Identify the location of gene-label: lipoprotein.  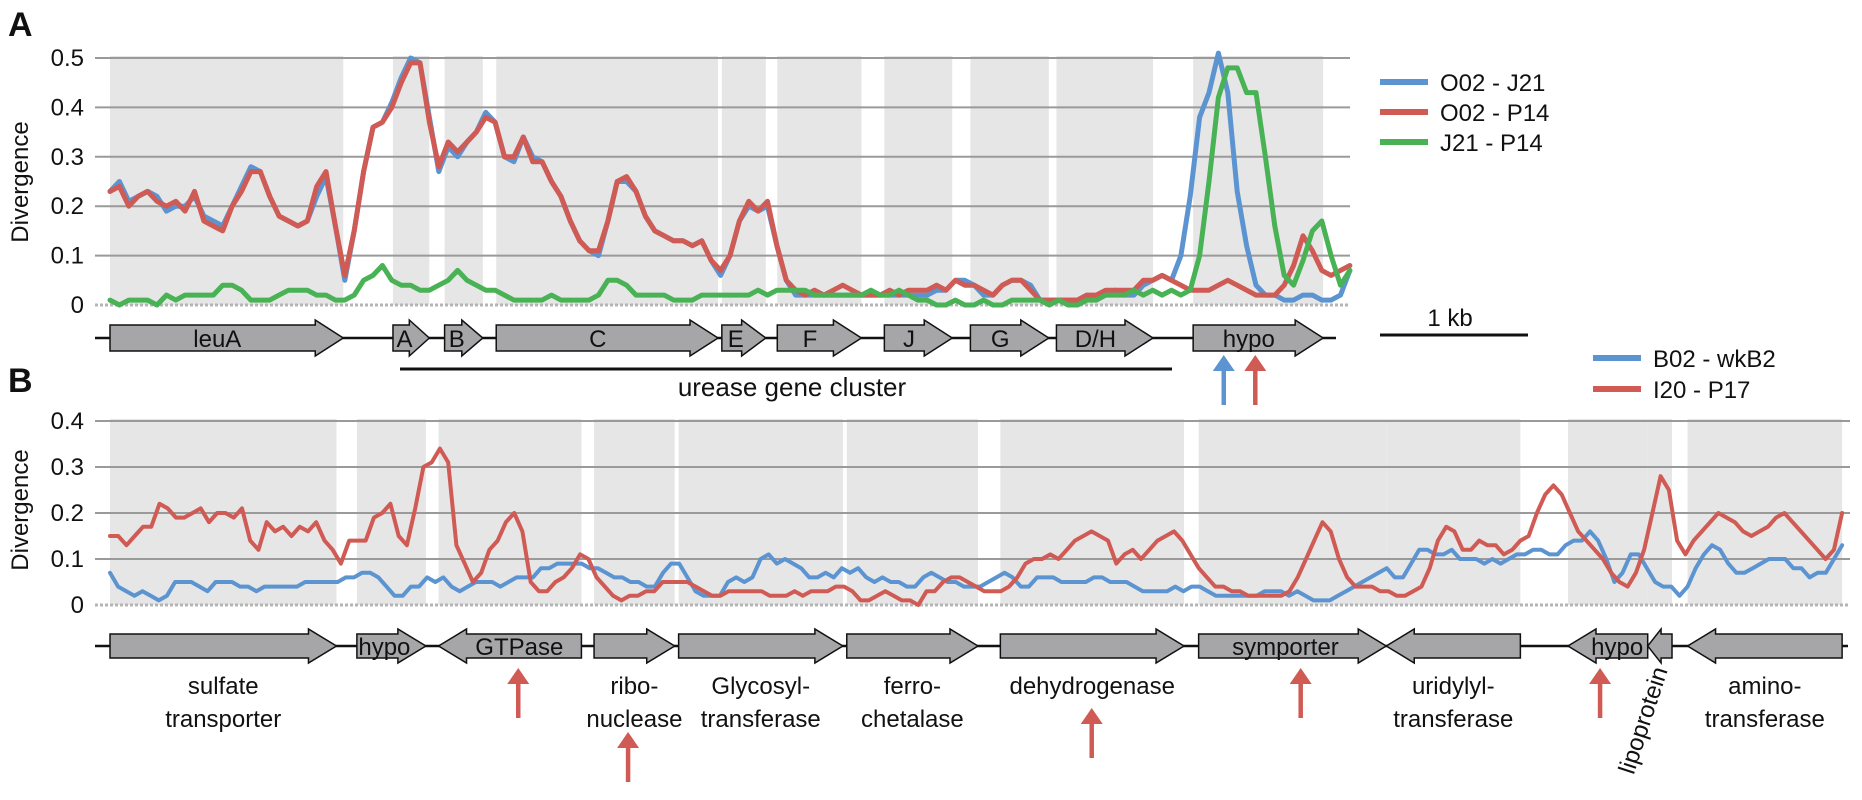
(1644, 721).